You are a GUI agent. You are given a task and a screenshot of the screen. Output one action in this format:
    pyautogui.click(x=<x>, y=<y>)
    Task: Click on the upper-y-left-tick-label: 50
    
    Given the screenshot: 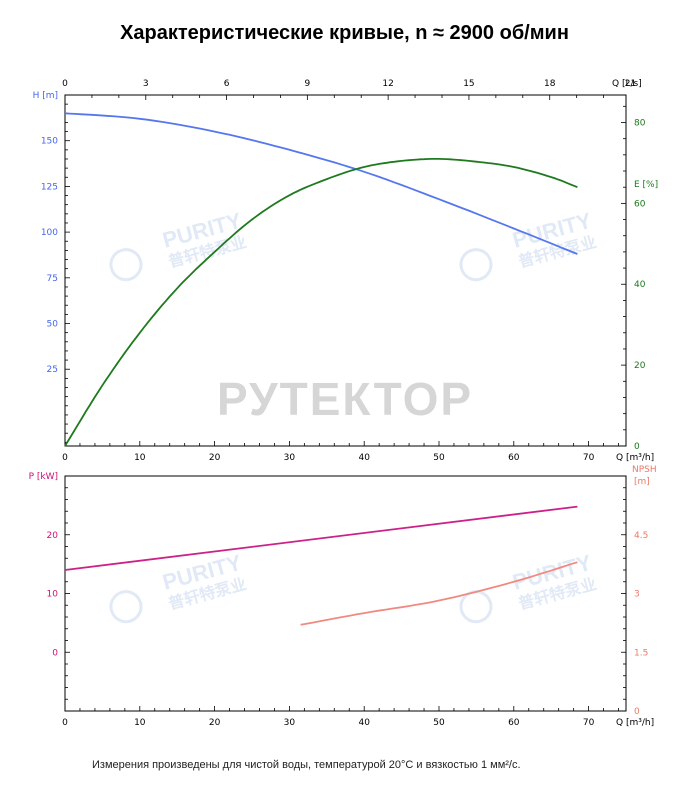 What is the action you would take?
    pyautogui.click(x=53, y=325)
    